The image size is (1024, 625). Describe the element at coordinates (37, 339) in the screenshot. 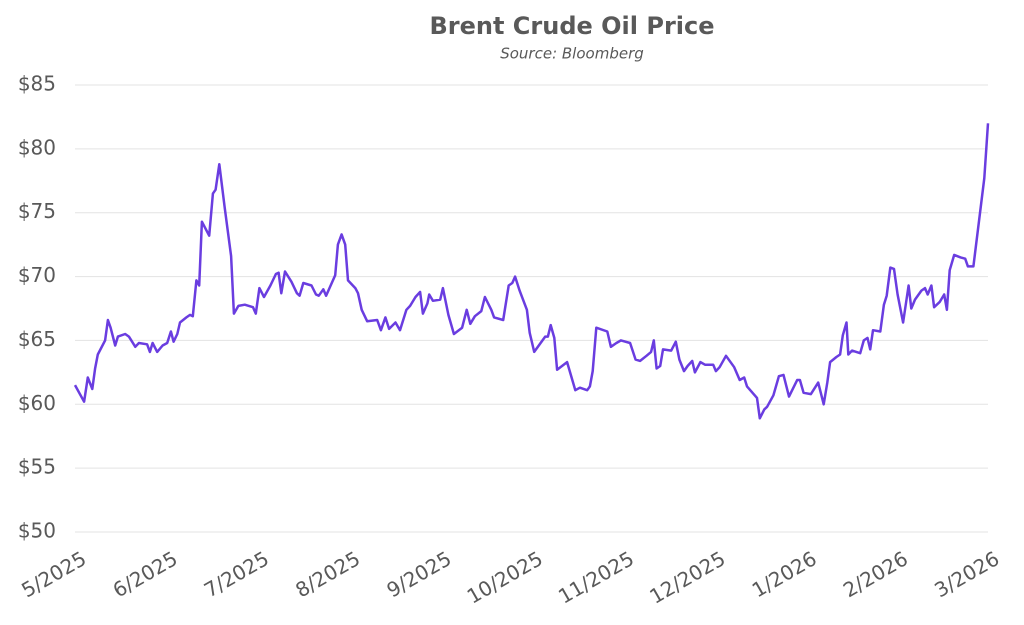

I see `y-tick-label: $65` at that location.